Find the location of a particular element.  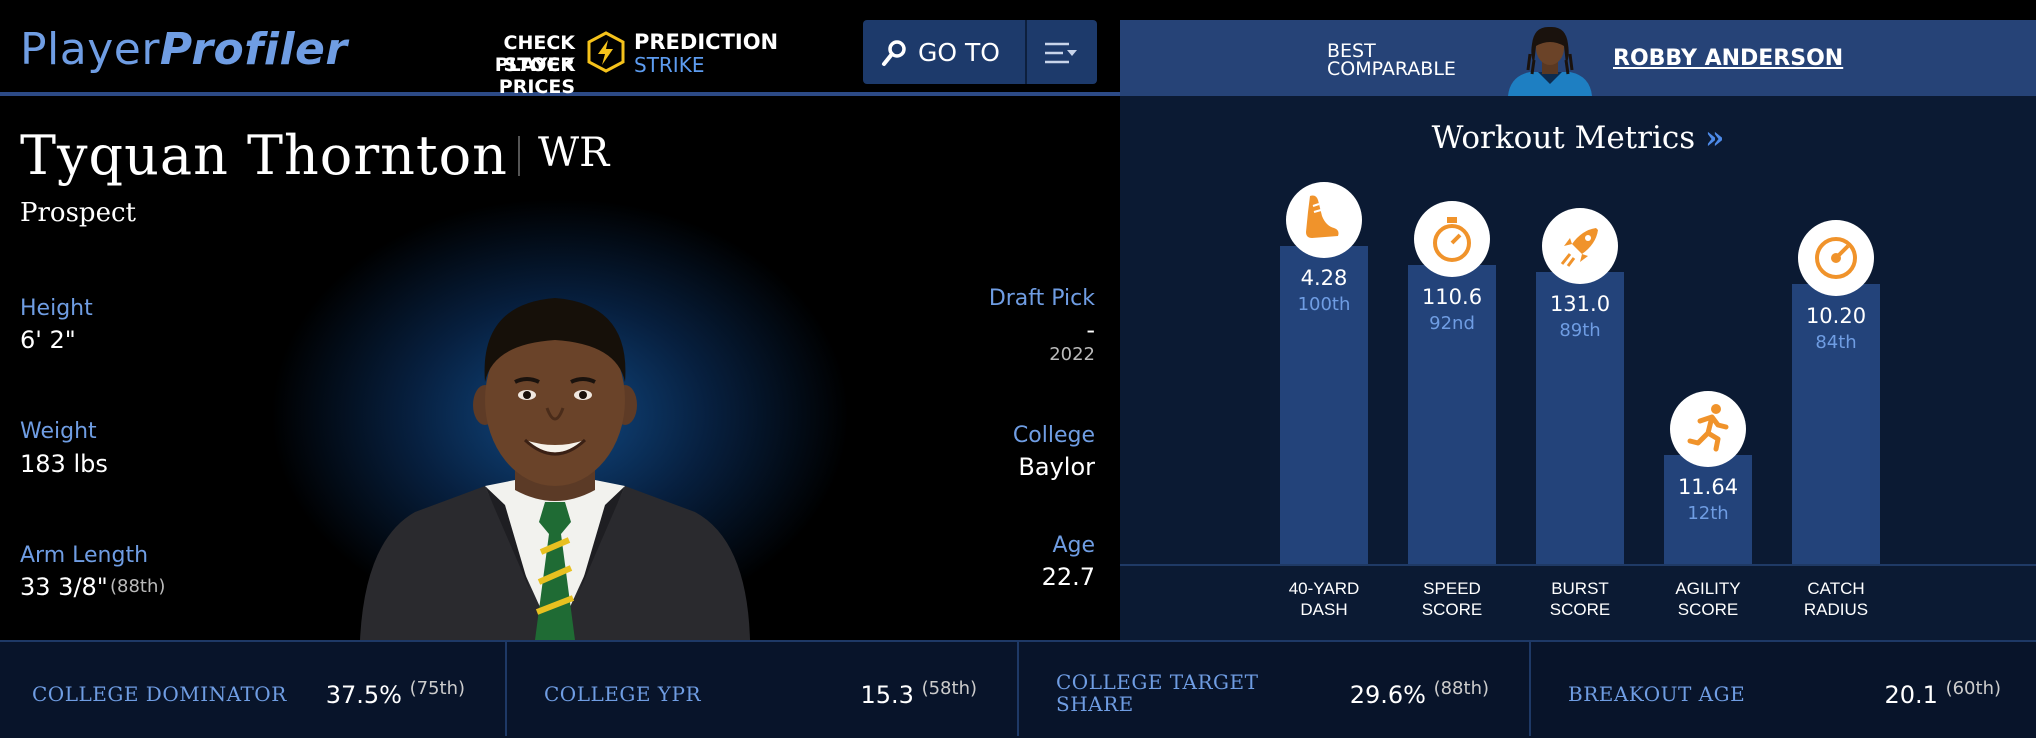

player-position: WR is located at coordinates (574, 153).